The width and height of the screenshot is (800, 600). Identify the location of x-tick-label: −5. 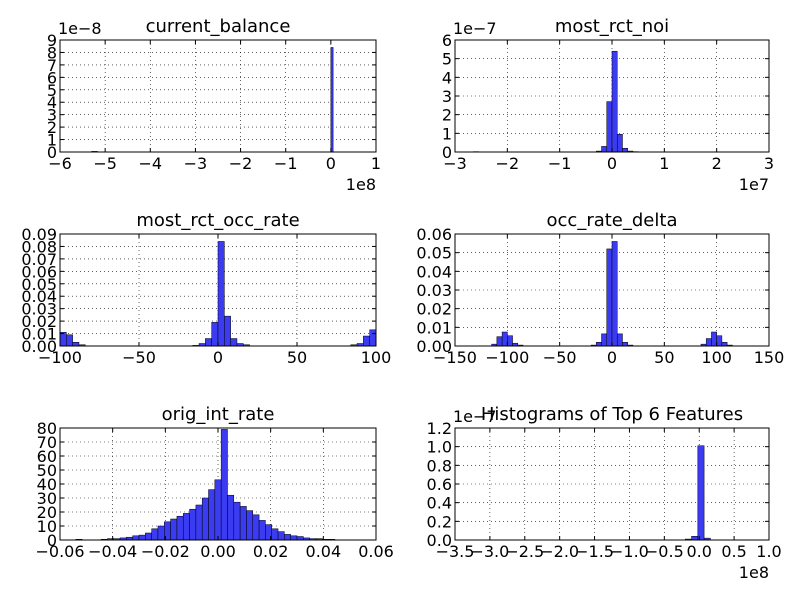
(105, 163).